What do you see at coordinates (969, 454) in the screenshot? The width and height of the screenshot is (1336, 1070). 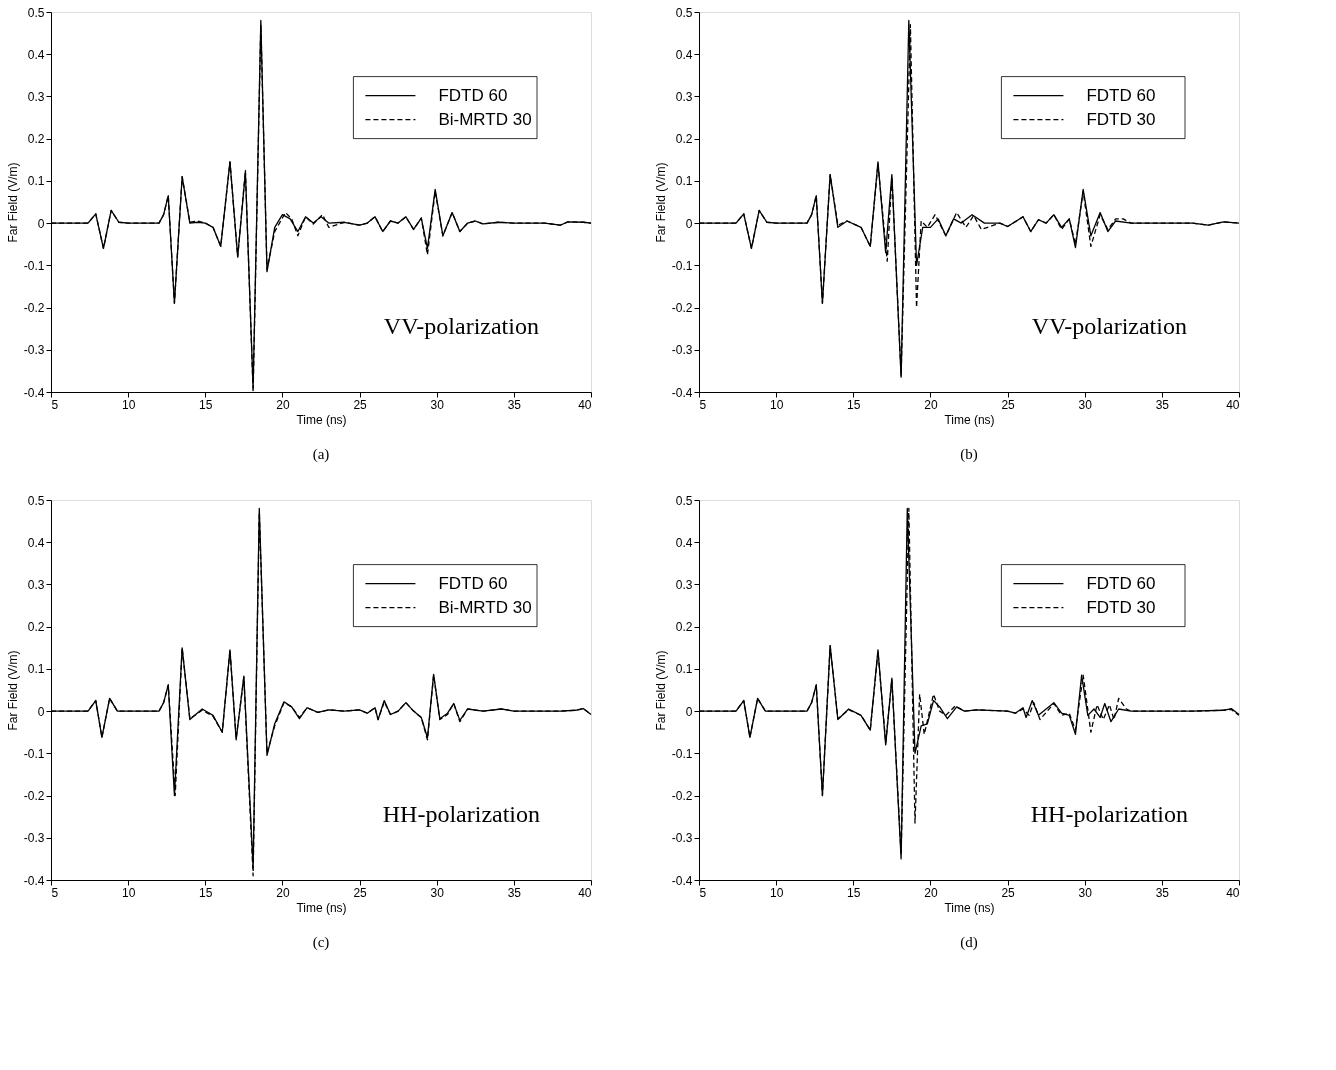 I see `text: (b)` at bounding box center [969, 454].